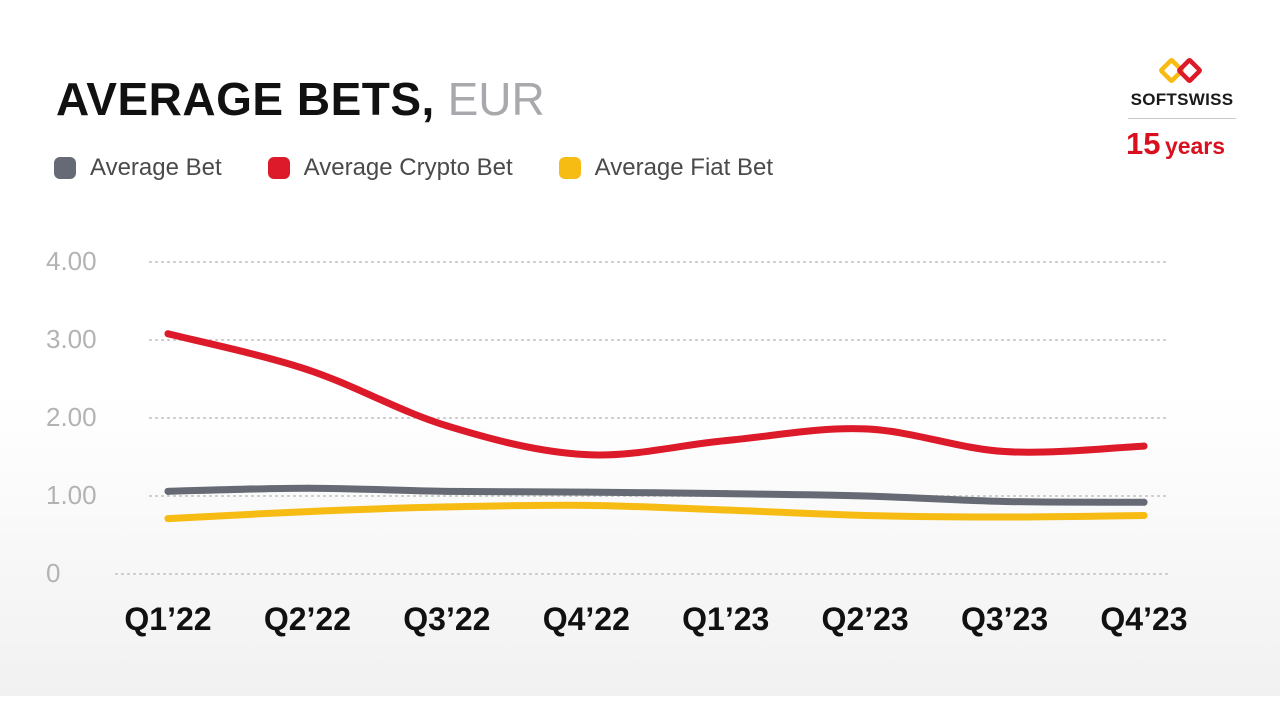  What do you see at coordinates (1182, 118) in the screenshot?
I see `logo-divider` at bounding box center [1182, 118].